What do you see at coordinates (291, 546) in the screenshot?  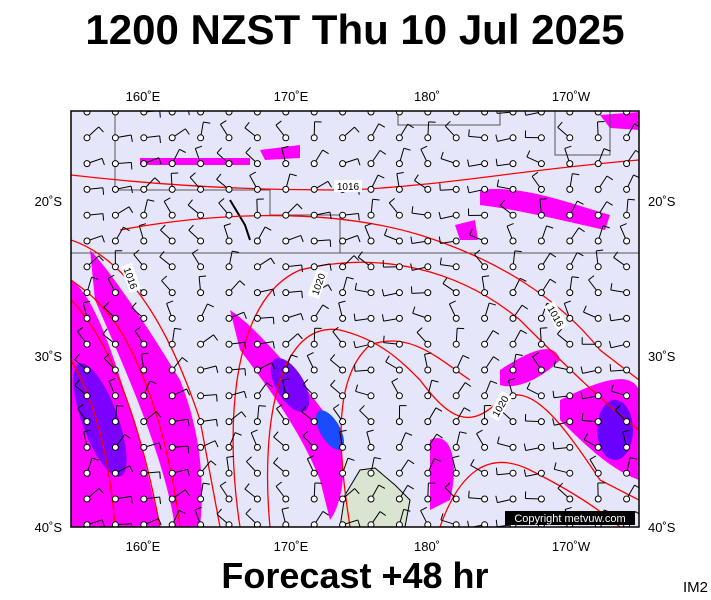 I see `lon-label: 170˚E` at bounding box center [291, 546].